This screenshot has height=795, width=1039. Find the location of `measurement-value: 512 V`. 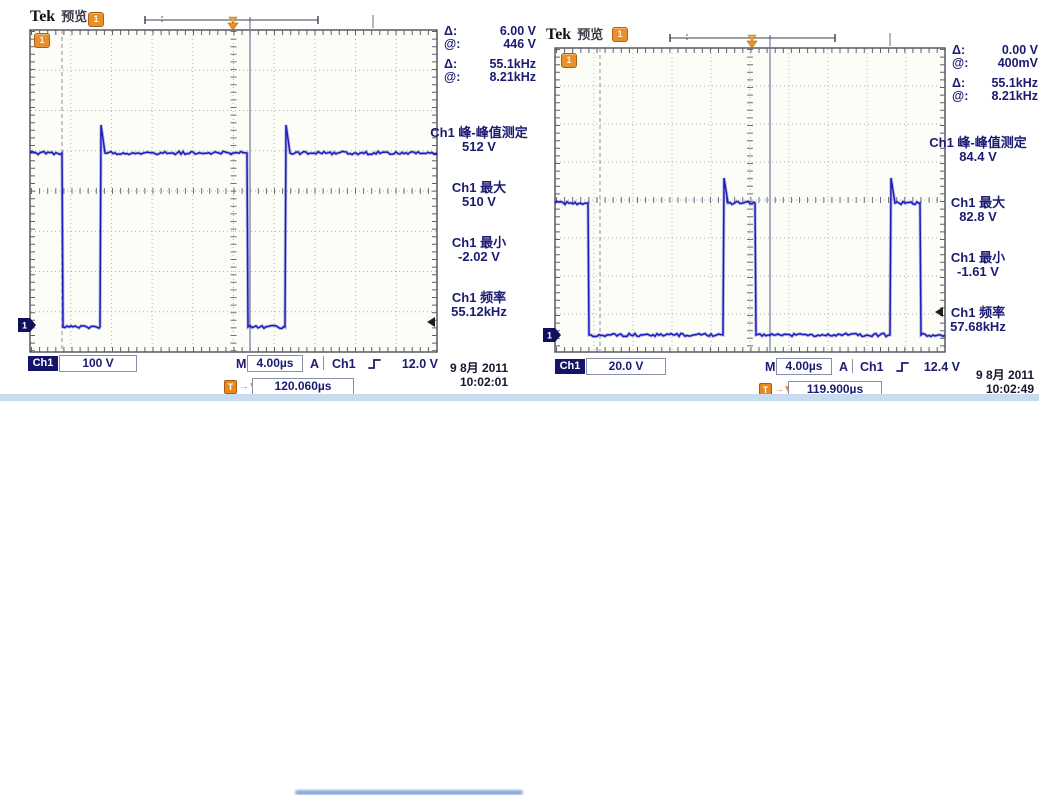

measurement-value: 512 V is located at coordinates (479, 146).